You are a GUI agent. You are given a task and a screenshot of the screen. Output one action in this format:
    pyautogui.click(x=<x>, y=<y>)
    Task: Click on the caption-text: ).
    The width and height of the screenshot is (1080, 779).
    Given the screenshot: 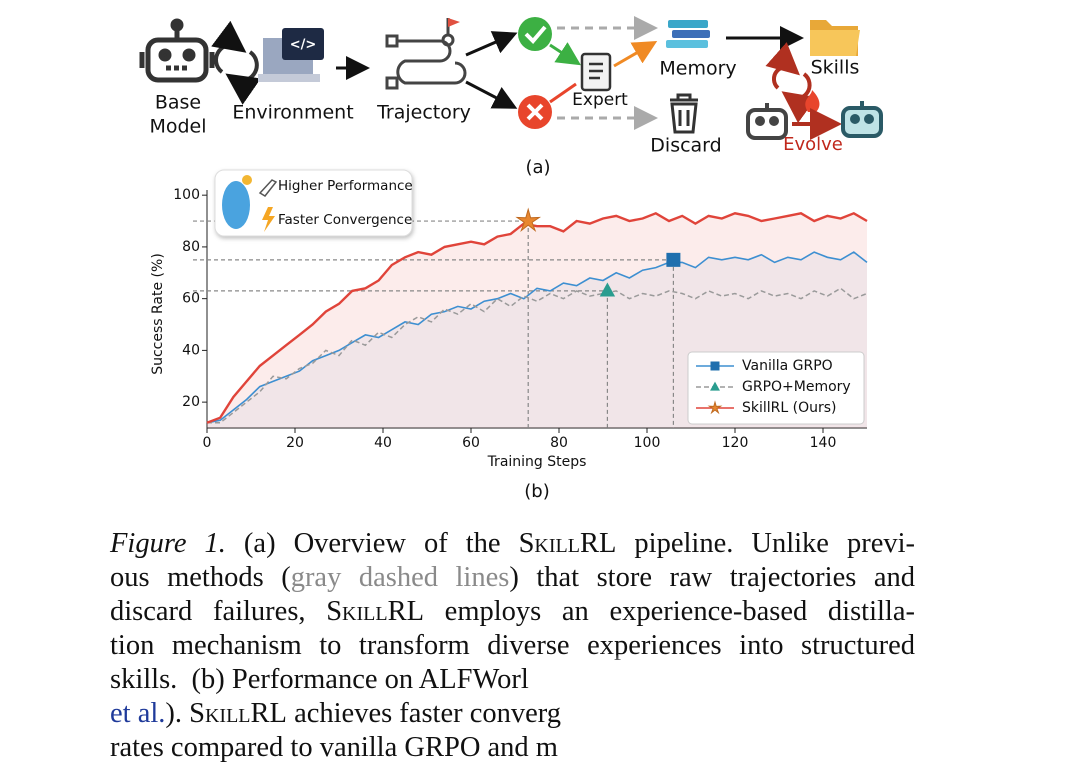 What is the action you would take?
    pyautogui.click(x=177, y=713)
    